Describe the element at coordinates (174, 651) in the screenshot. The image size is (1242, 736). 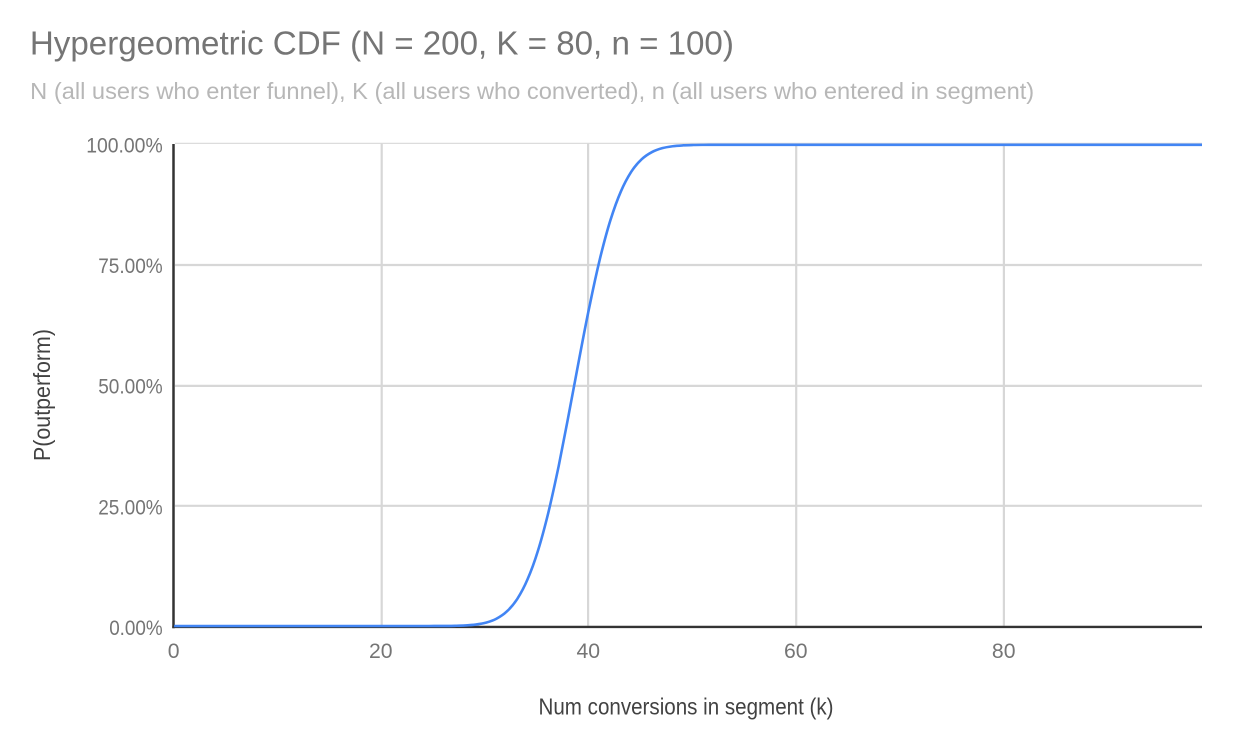
I see `svg-text: 0` at that location.